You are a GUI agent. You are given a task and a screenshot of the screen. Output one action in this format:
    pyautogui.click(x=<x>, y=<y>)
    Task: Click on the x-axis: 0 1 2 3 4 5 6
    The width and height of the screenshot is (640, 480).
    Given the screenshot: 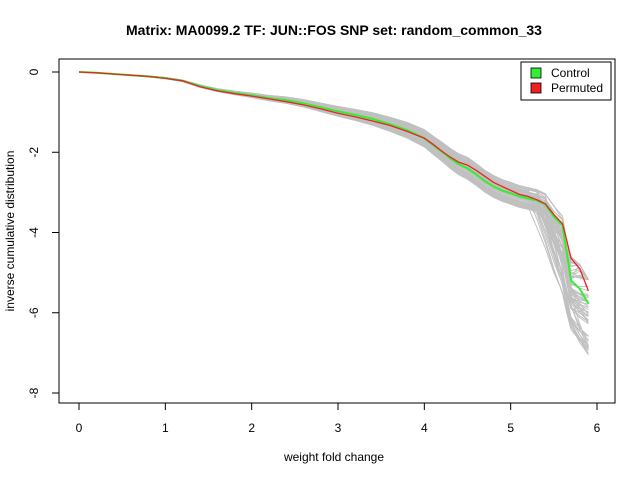 What is the action you would take?
    pyautogui.click(x=338, y=418)
    